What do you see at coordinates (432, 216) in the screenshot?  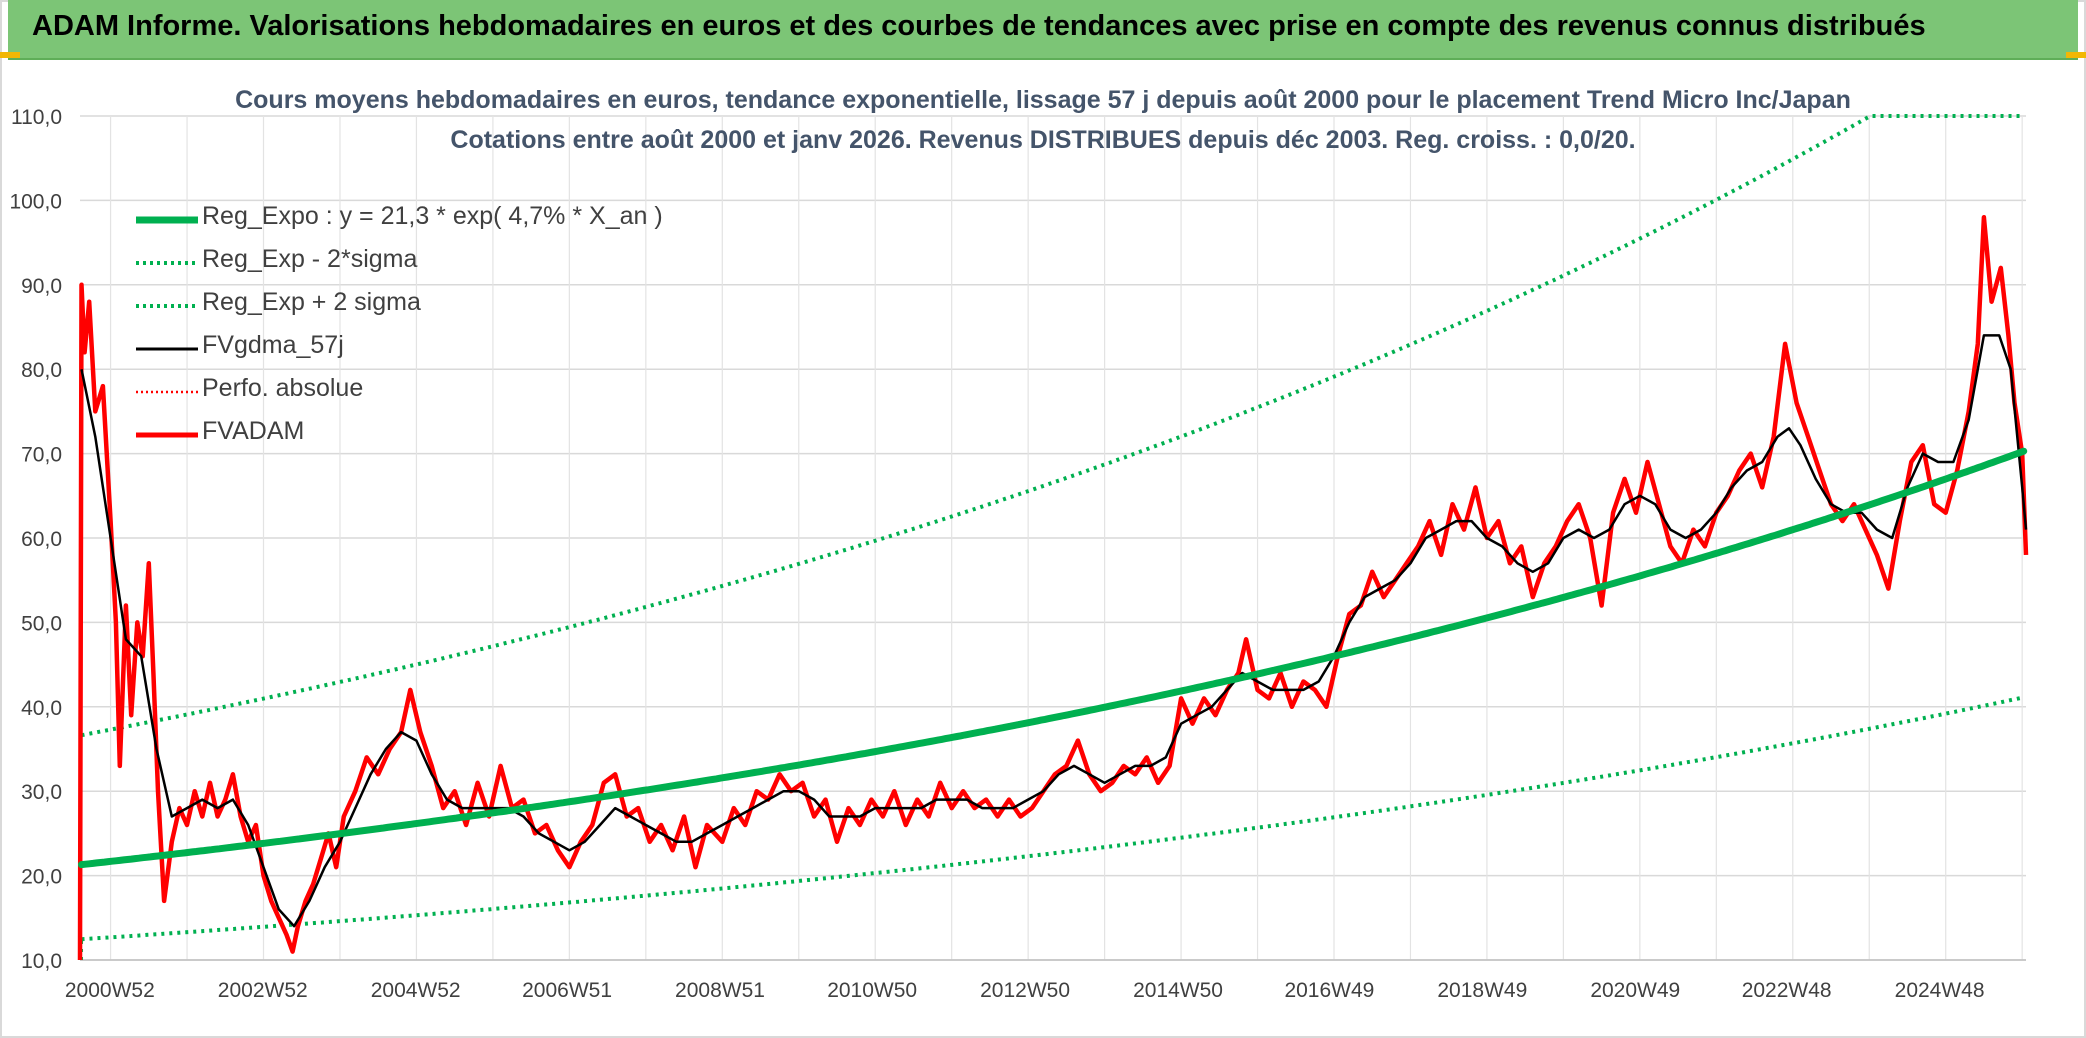 I see `legend-label-reg-expo: Reg_Expo : y = 21,3 * exp( 4,7% * X_an )` at bounding box center [432, 216].